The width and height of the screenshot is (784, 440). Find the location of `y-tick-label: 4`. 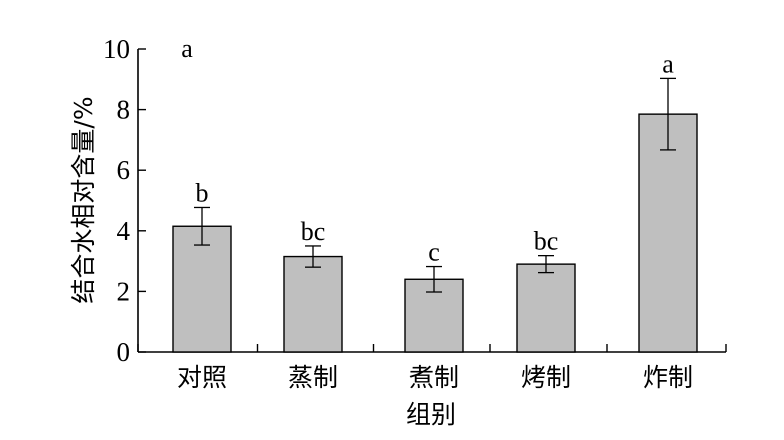

y-tick-label: 4 is located at coordinates (124, 231).